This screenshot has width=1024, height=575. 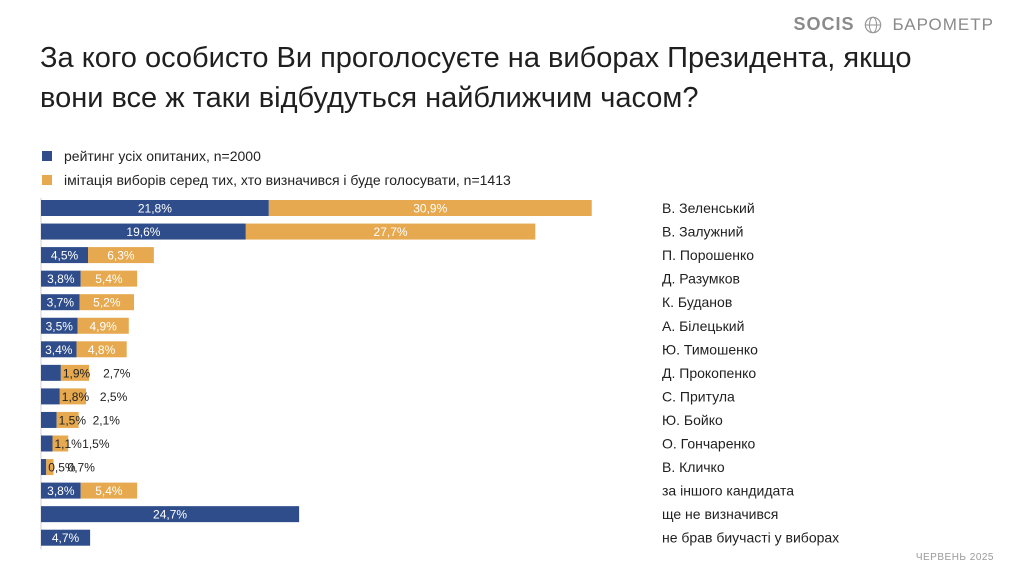 I want to click on legend-item-all: рейтинг усіх опитаних, n=2000, so click(x=151, y=156).